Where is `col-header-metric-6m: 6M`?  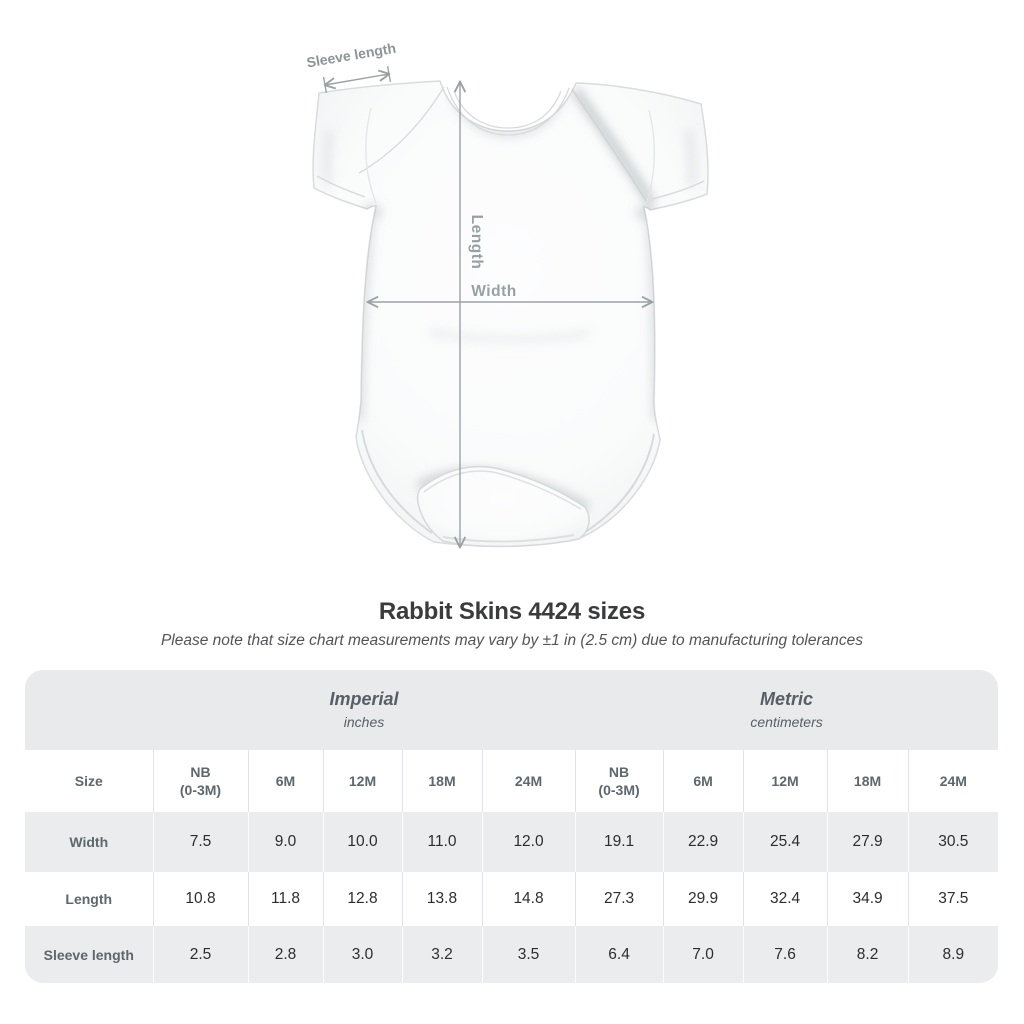
col-header-metric-6m: 6M is located at coordinates (703, 781).